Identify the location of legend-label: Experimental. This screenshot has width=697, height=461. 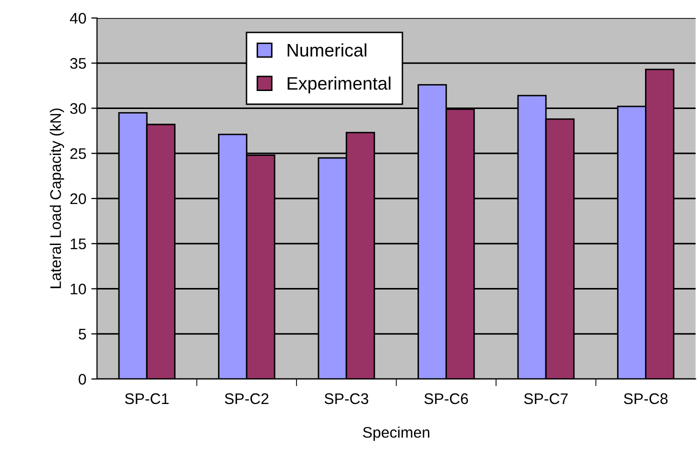
(339, 85).